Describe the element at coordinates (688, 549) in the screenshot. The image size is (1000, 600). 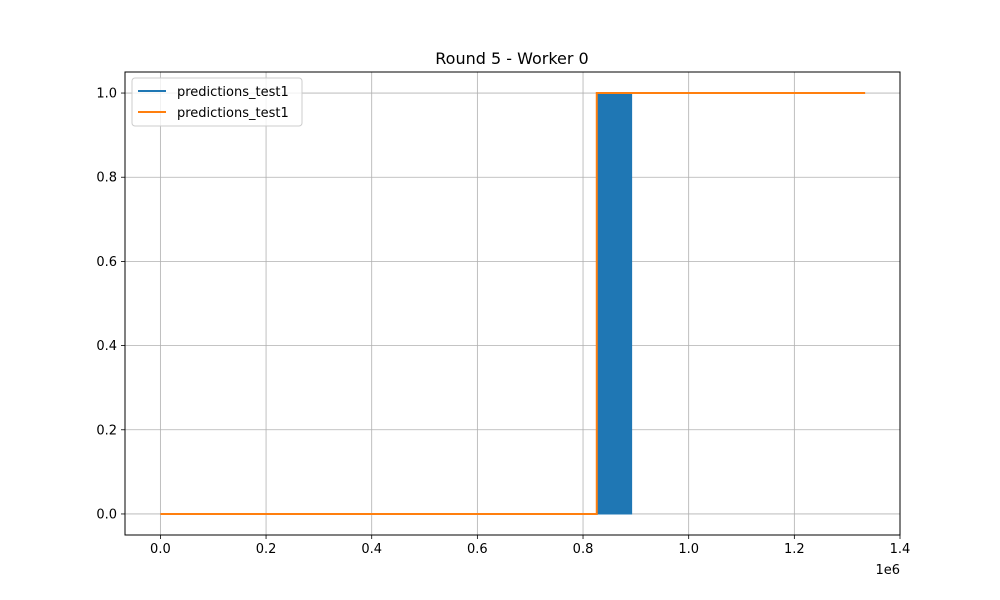
I see `x-tick-label: 1.0` at that location.